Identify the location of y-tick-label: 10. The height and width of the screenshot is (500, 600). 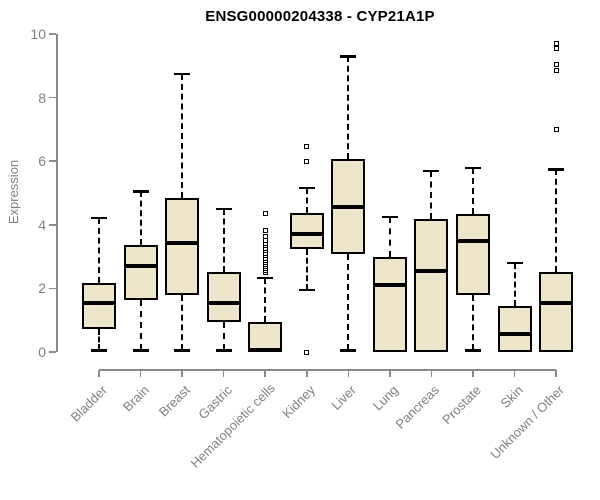
(38, 34).